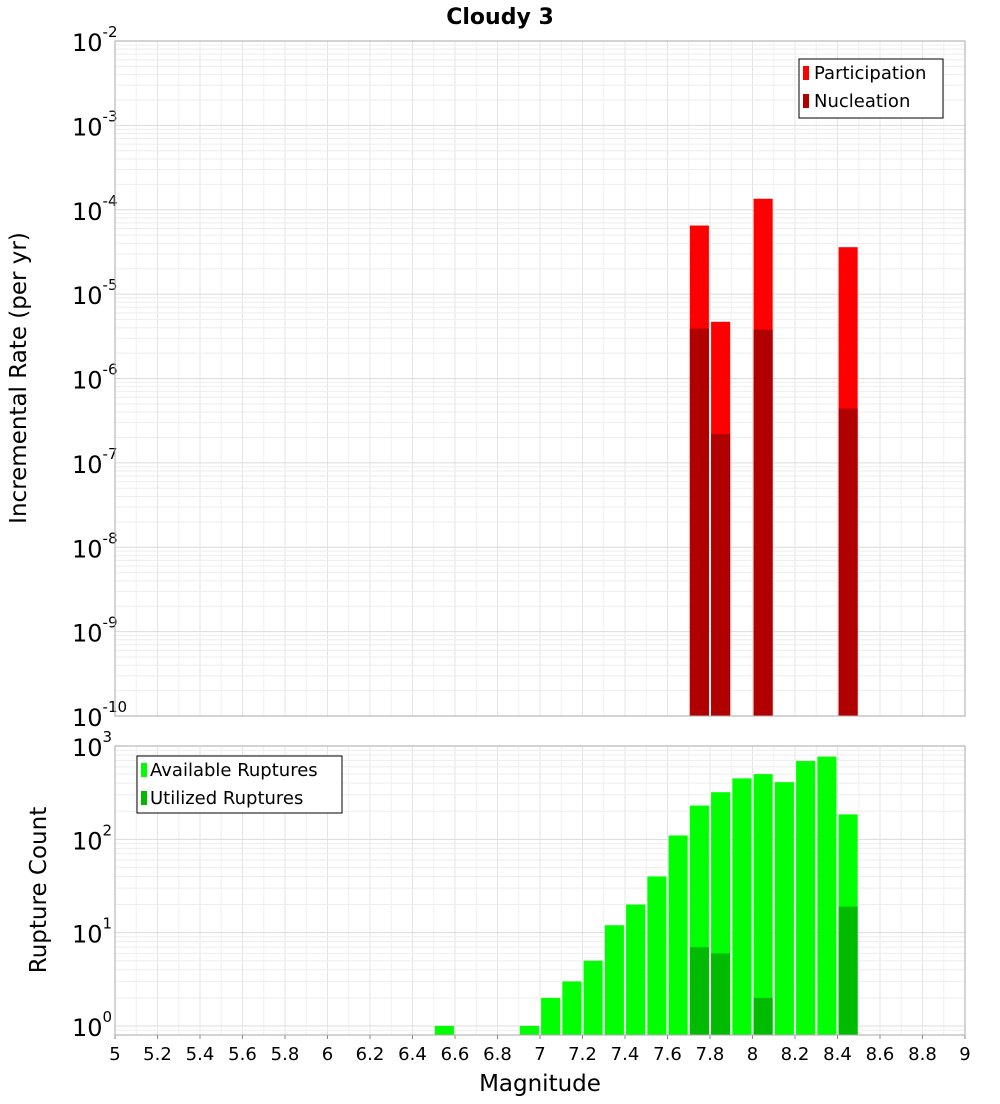 The width and height of the screenshot is (1000, 1104). Describe the element at coordinates (455, 1054) in the screenshot. I see `x-tick-label: 6.6` at that location.